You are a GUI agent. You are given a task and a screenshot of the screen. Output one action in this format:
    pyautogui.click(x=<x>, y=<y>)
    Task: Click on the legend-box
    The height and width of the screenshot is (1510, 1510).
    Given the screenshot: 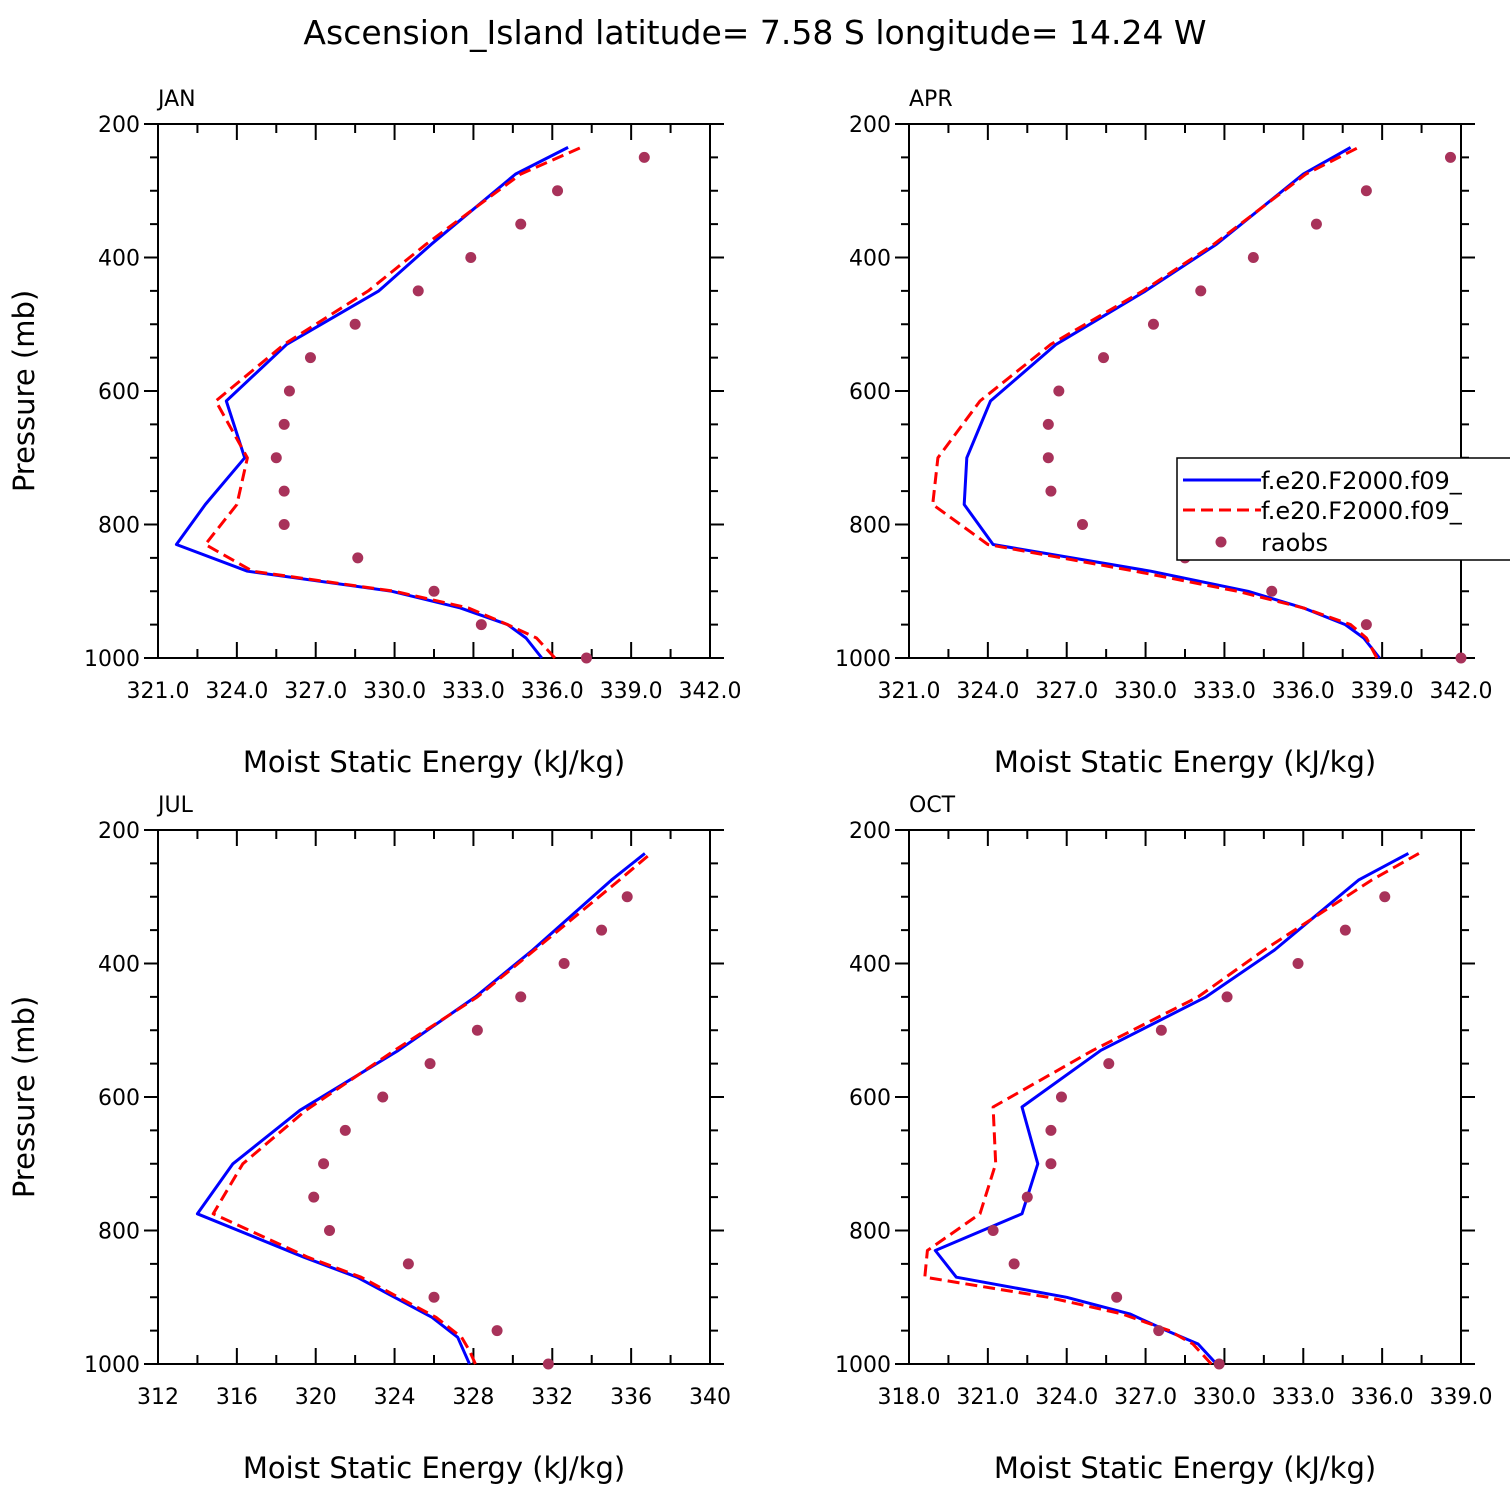 What is the action you would take?
    pyautogui.click(x=1343, y=509)
    